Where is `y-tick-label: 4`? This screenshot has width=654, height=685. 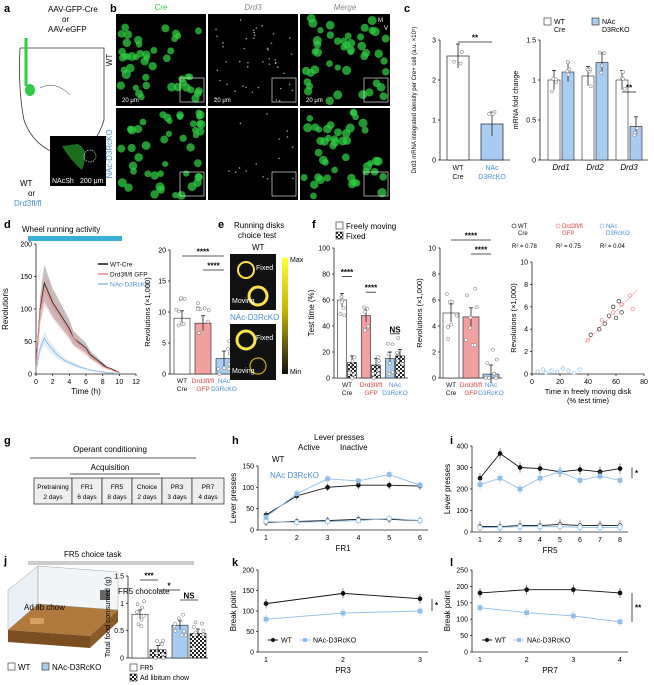
y-tick-label: 4 is located at coordinates (434, 327).